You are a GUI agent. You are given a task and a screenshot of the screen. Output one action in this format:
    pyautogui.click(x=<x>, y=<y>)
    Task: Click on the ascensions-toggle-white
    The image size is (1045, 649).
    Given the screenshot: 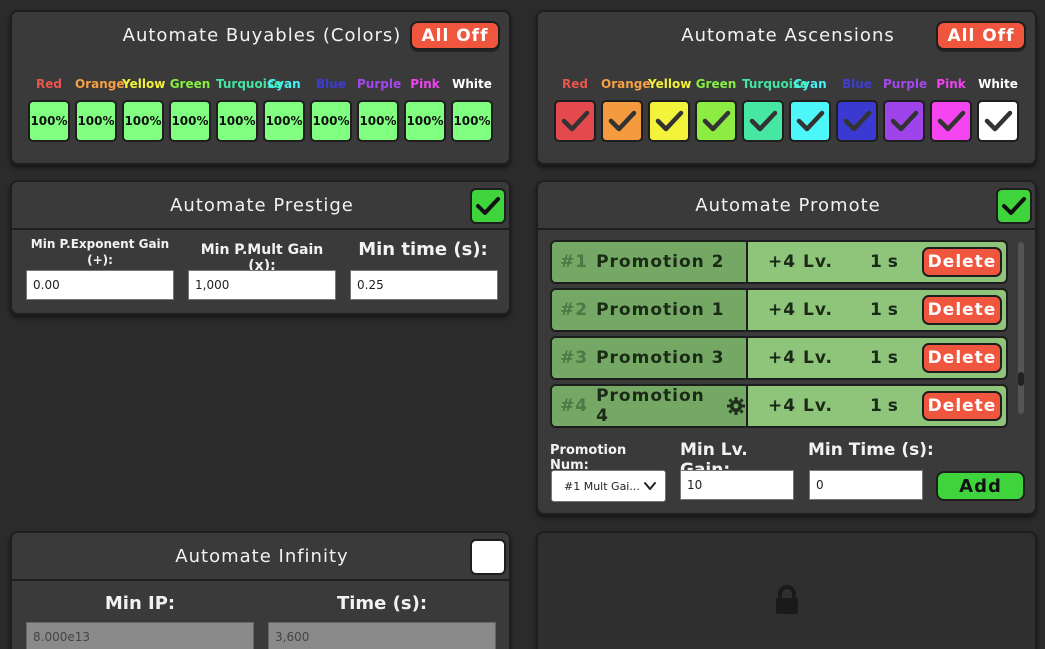 What is the action you would take?
    pyautogui.click(x=998, y=121)
    